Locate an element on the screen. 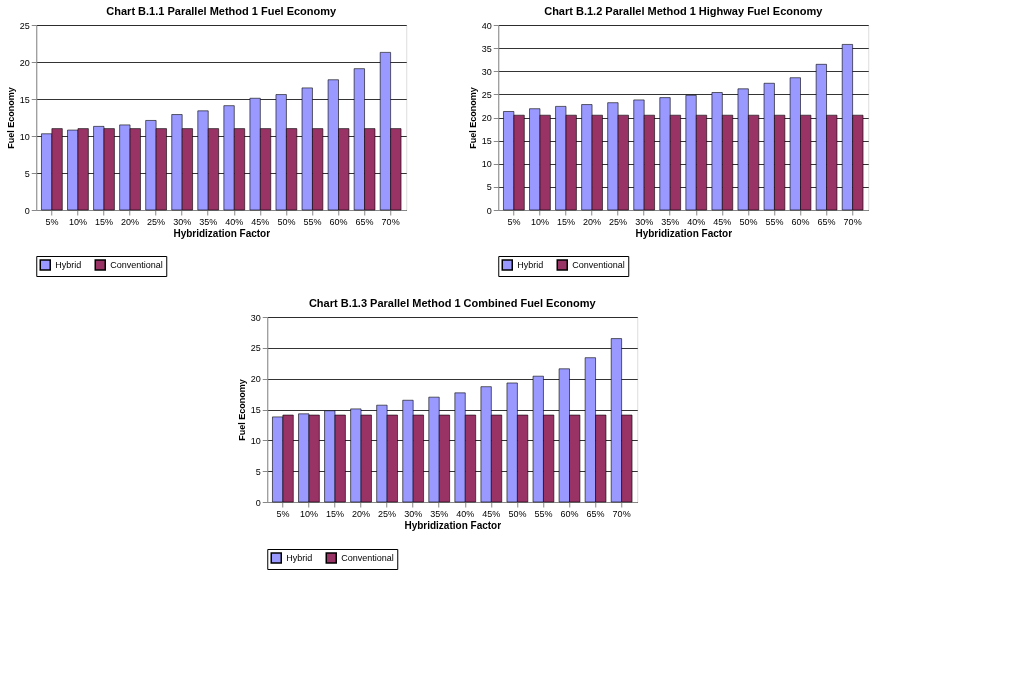 The height and width of the screenshot is (685, 1036). chart-title: Chart B.1.2 Parallel Method 1 Highway Fuel Economy is located at coordinates (684, 11).